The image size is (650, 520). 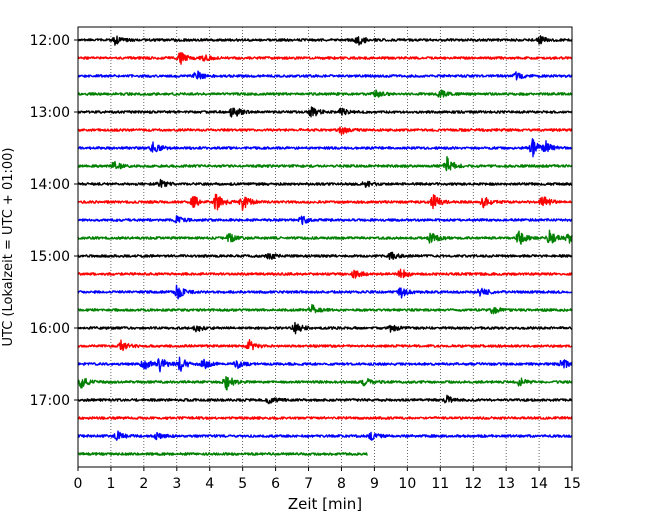 I want to click on x-tick-label: 5, so click(x=242, y=484).